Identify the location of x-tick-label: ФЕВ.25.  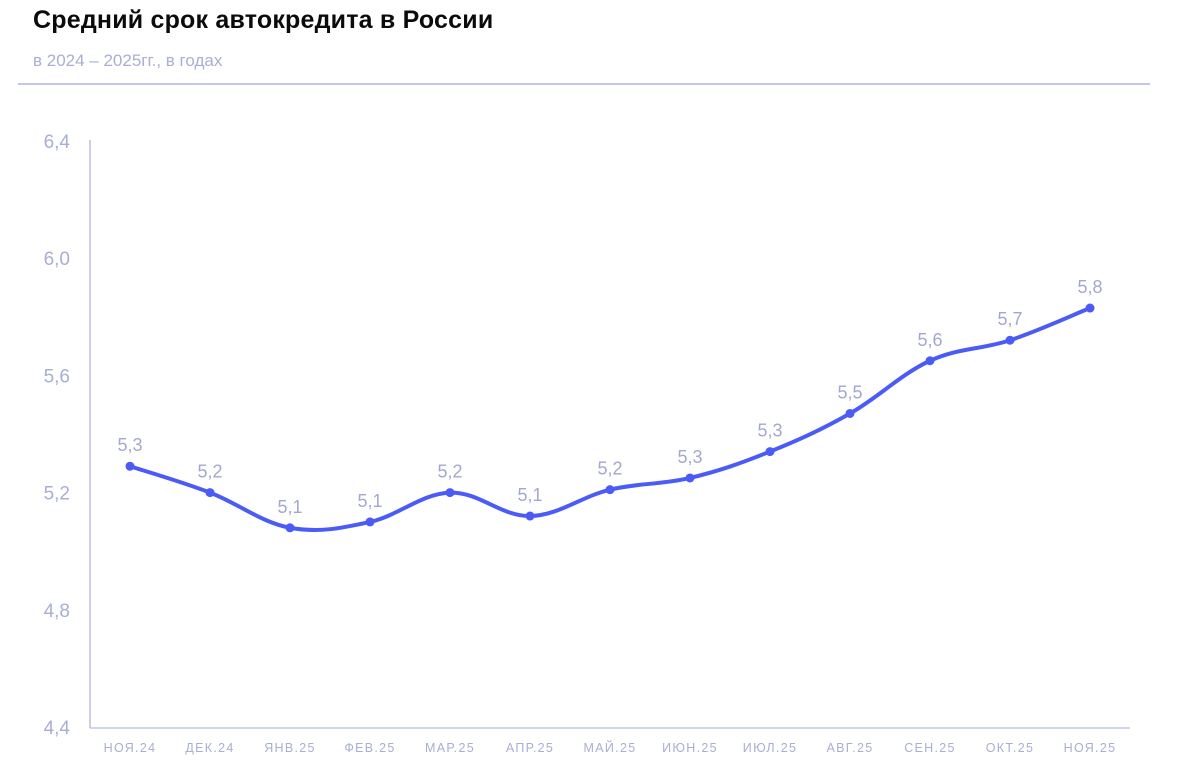
(369, 748).